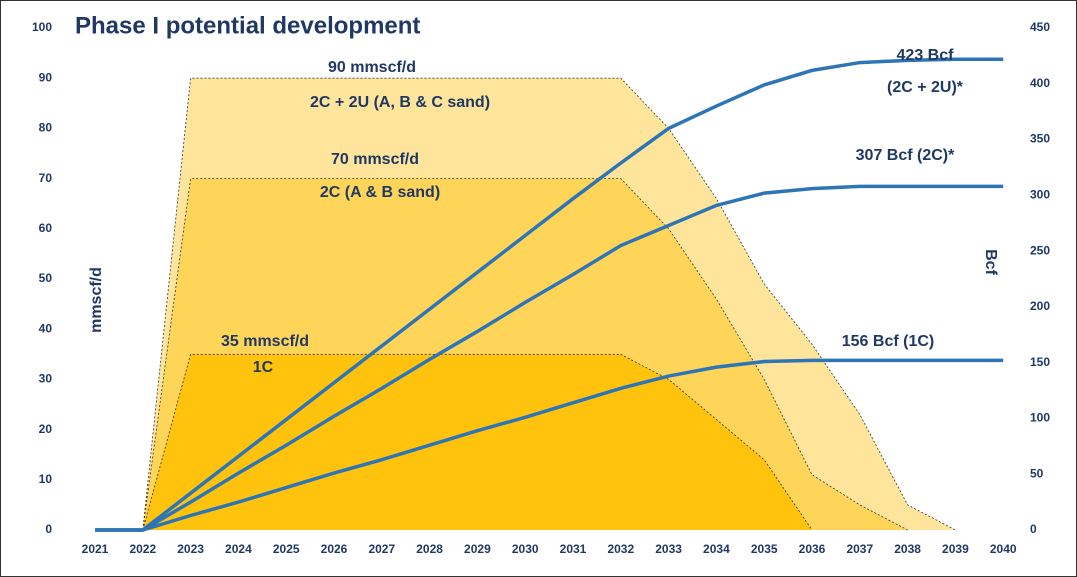 The height and width of the screenshot is (577, 1077). What do you see at coordinates (46, 429) in the screenshot?
I see `y-tick-label: 20` at bounding box center [46, 429].